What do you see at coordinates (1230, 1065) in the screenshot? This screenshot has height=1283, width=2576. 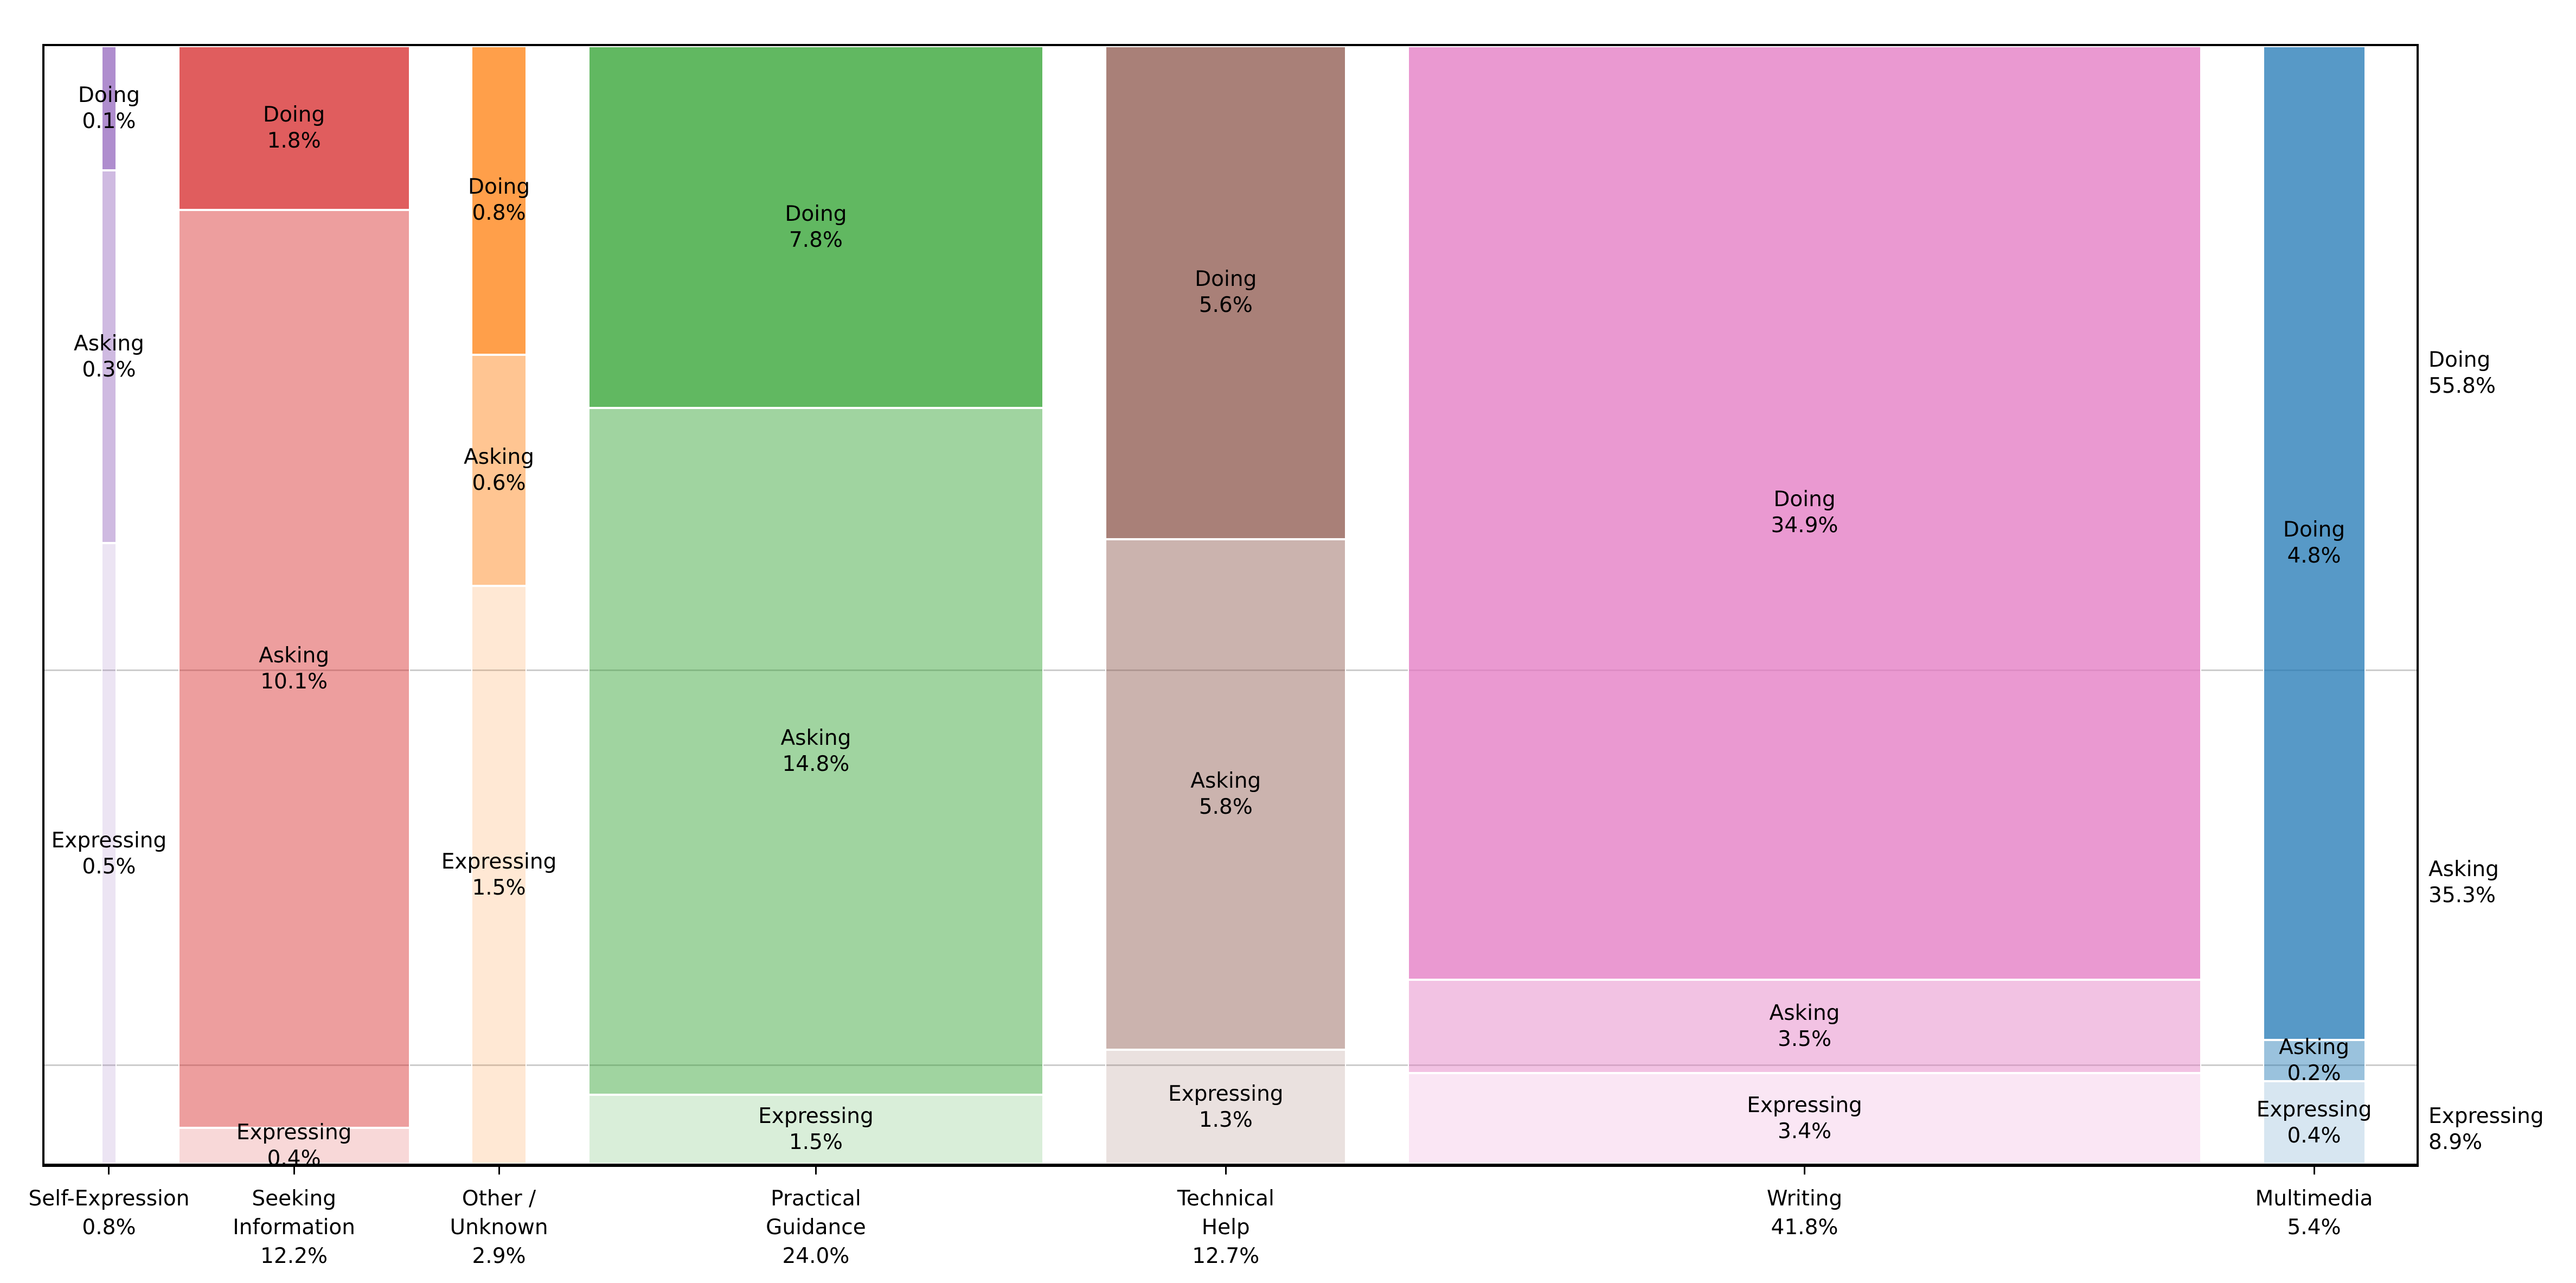 I see `gridline-asking-boundary` at bounding box center [1230, 1065].